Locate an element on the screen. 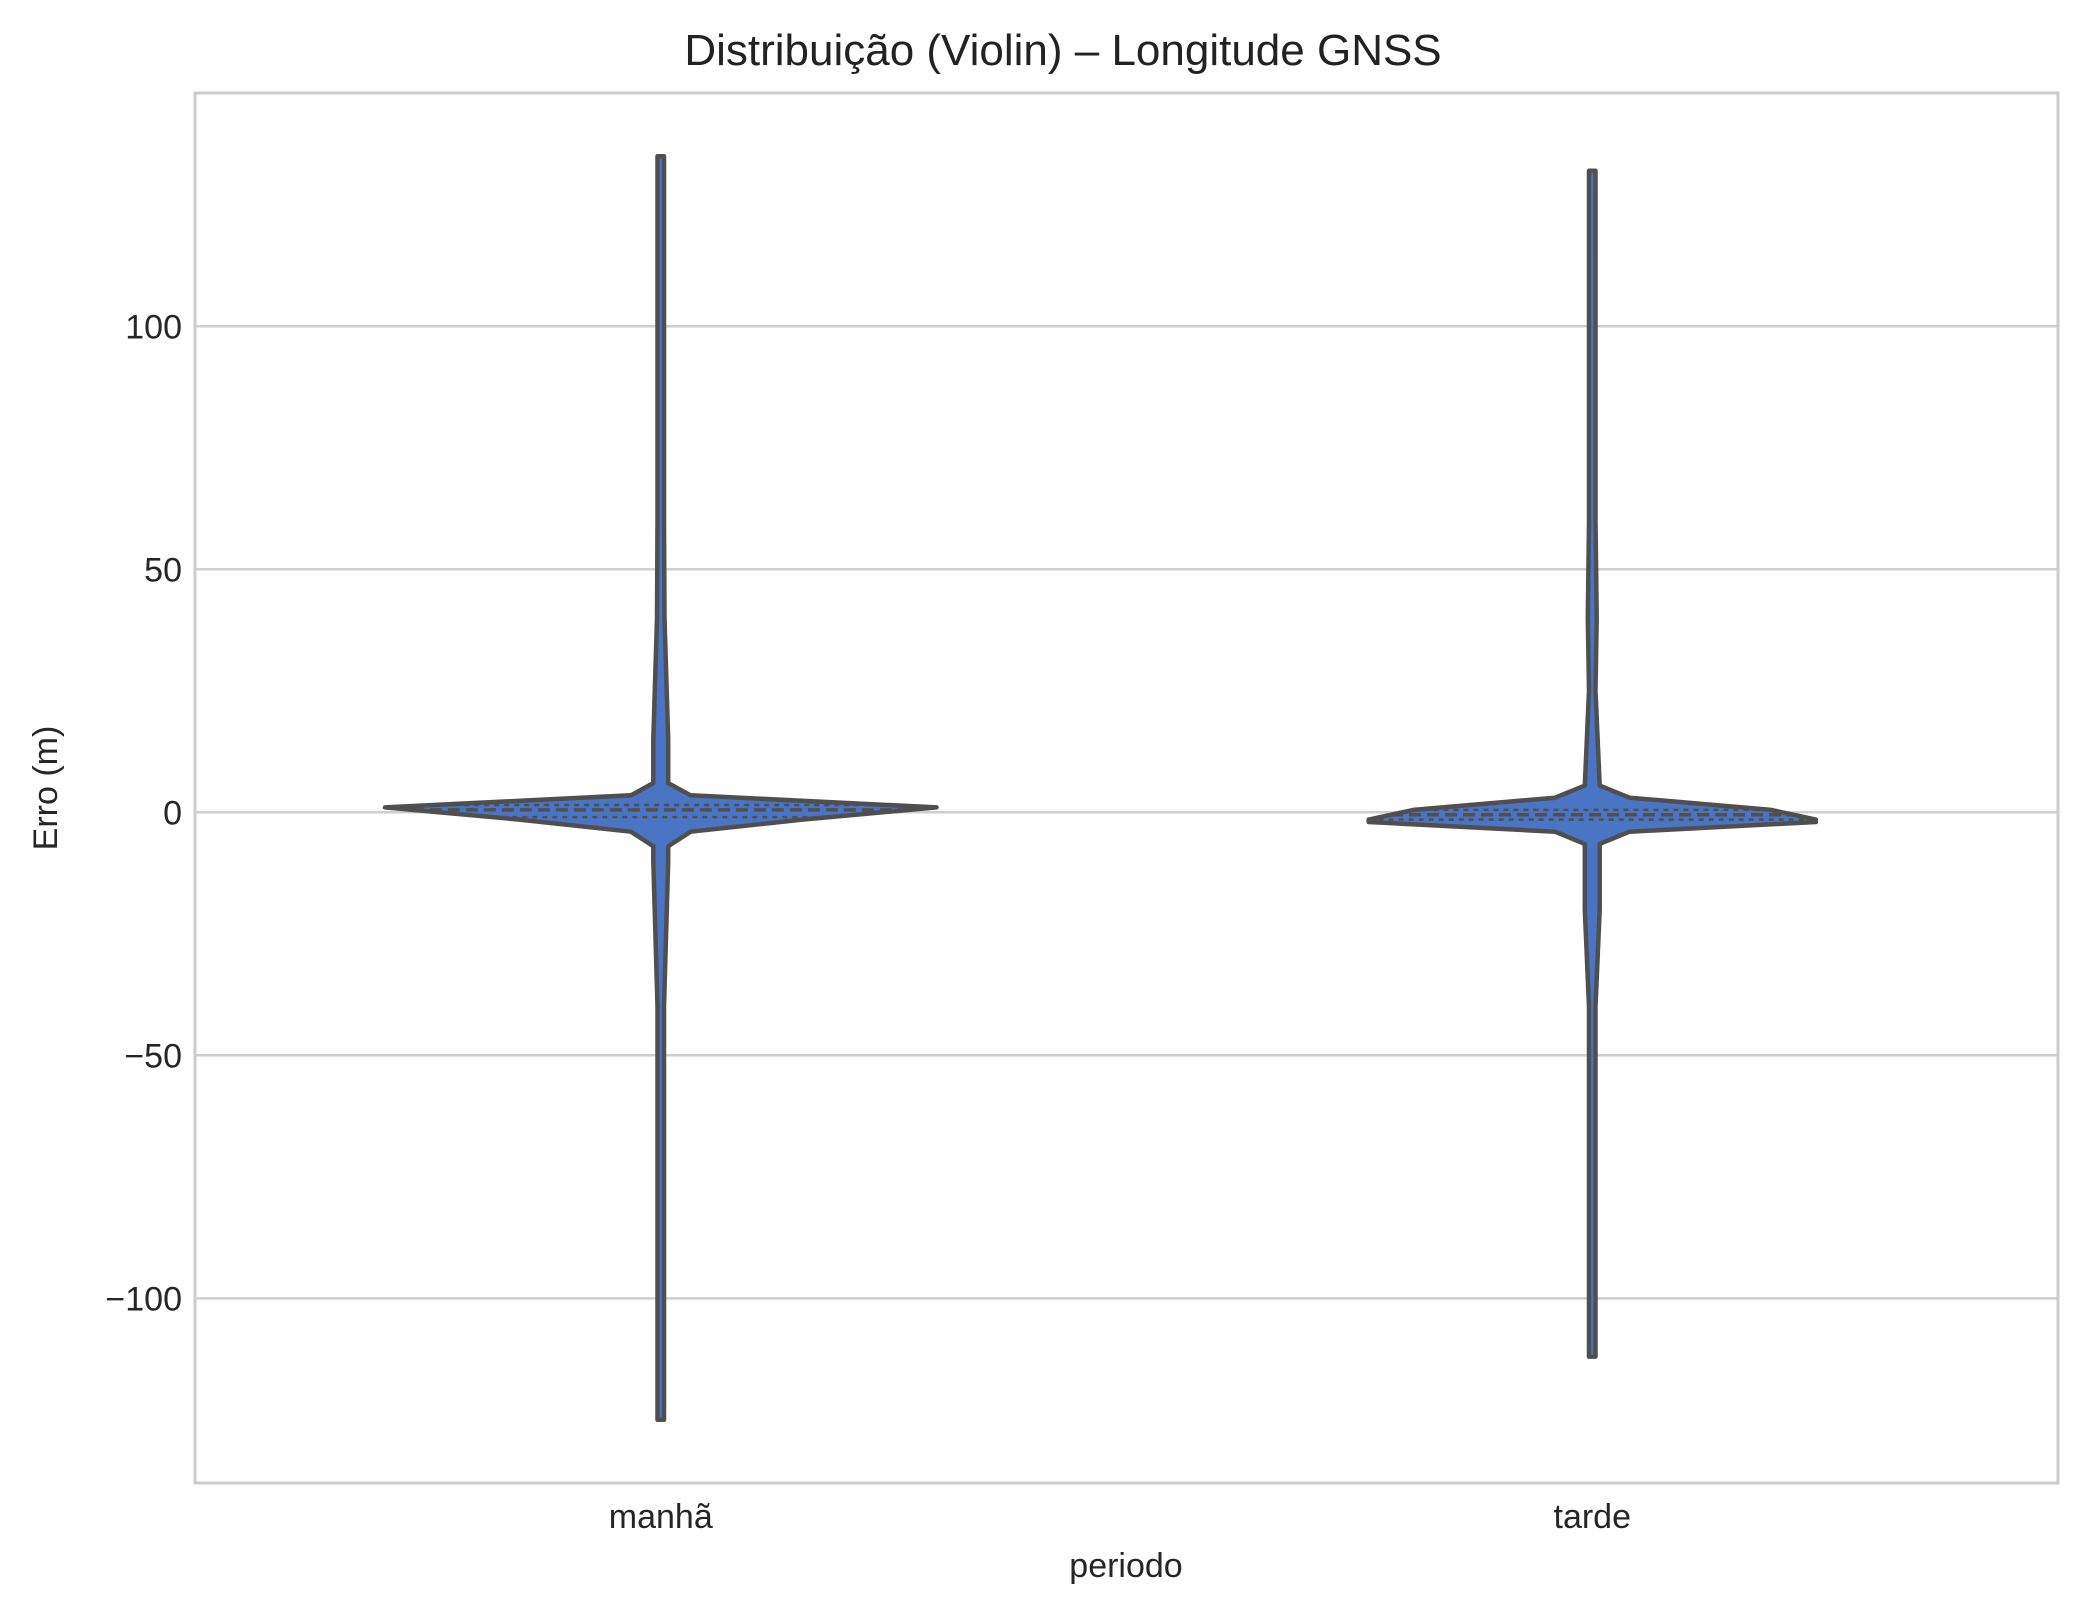  y-tick-label: 100 is located at coordinates (153, 327).